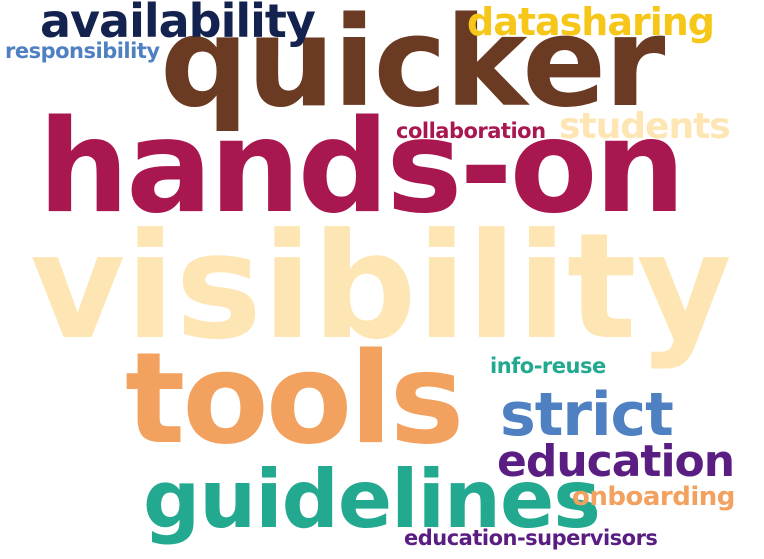 The height and width of the screenshot is (559, 764). I want to click on word-strict: strict, so click(587, 415).